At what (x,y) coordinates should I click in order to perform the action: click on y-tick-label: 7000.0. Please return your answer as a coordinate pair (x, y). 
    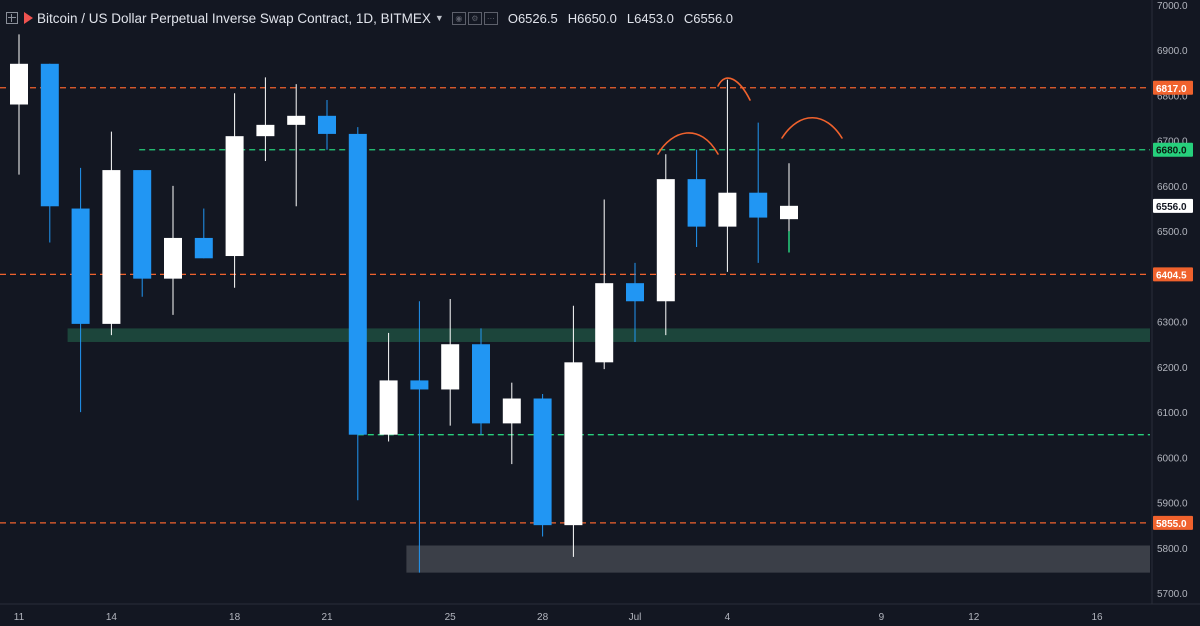
    Looking at the image, I should click on (1172, 6).